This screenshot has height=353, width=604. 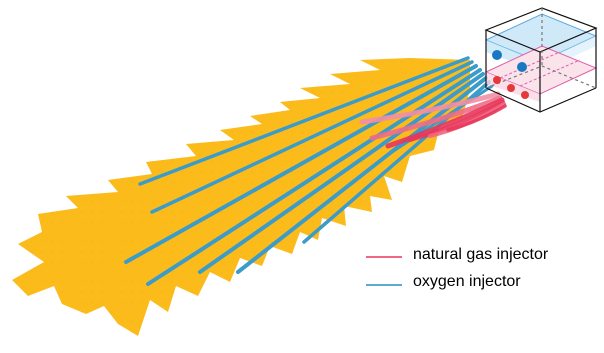 I want to click on legend-label-gas: natural gas injector, so click(x=481, y=254).